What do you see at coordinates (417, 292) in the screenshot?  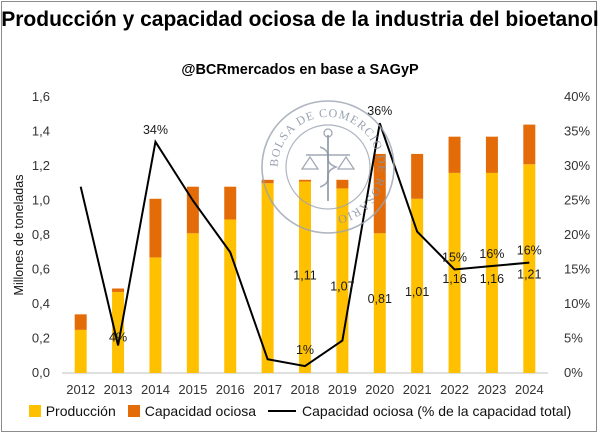 I see `bar-data-label: 1,01` at bounding box center [417, 292].